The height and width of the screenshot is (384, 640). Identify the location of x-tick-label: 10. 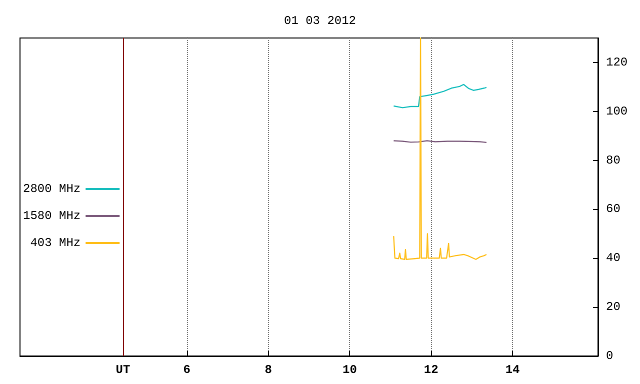
(349, 370).